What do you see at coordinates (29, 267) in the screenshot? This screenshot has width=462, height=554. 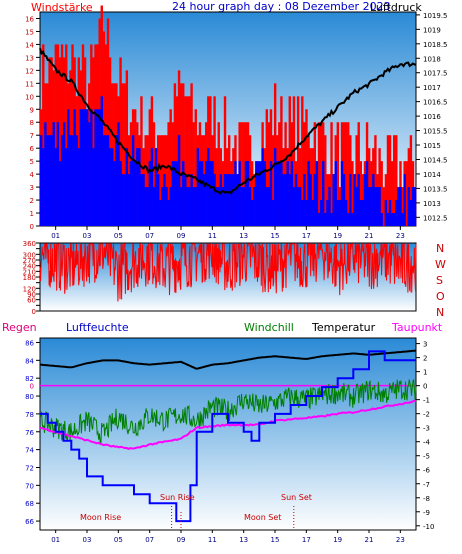 I see `direction-tick-label: 240` at bounding box center [29, 267].